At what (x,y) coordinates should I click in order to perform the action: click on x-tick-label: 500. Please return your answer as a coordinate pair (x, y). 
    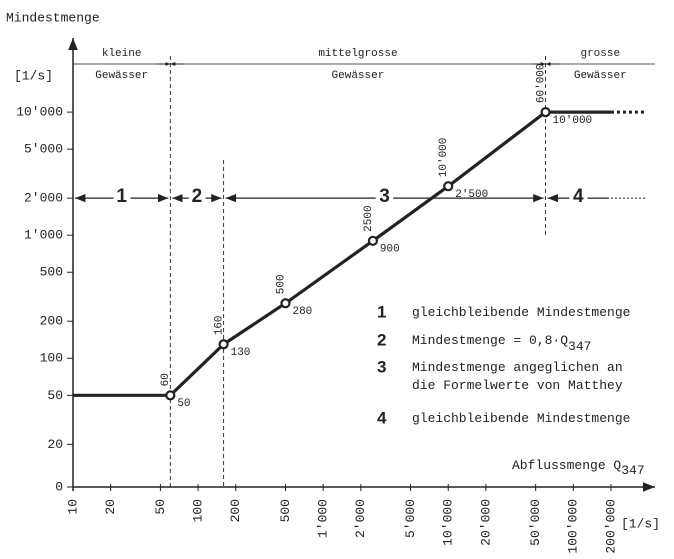
    Looking at the image, I should click on (285, 510).